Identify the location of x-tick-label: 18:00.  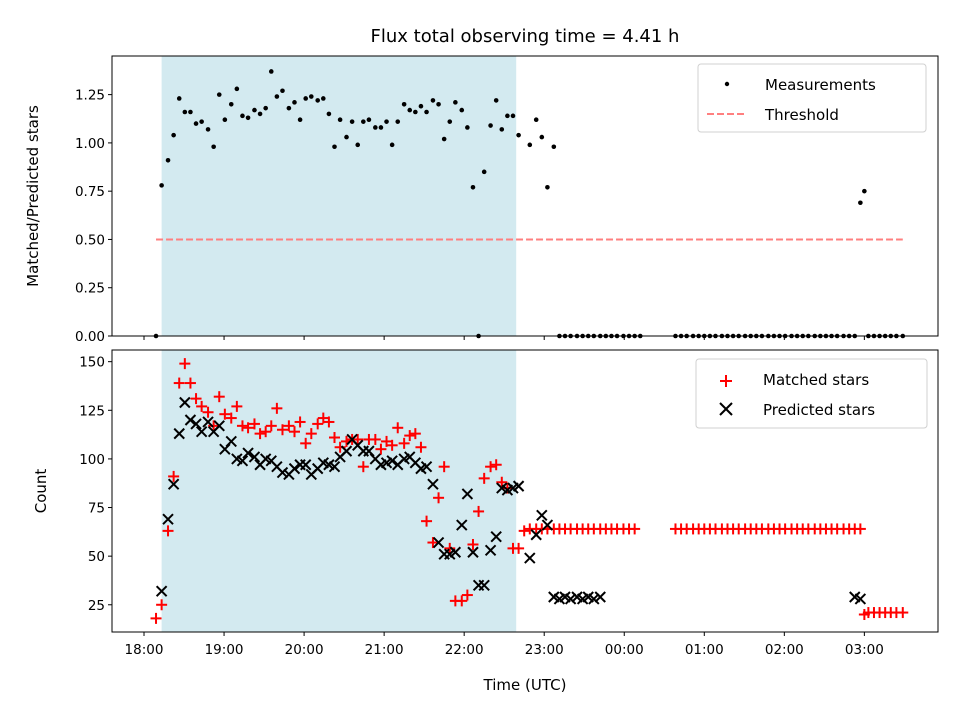
(144, 650).